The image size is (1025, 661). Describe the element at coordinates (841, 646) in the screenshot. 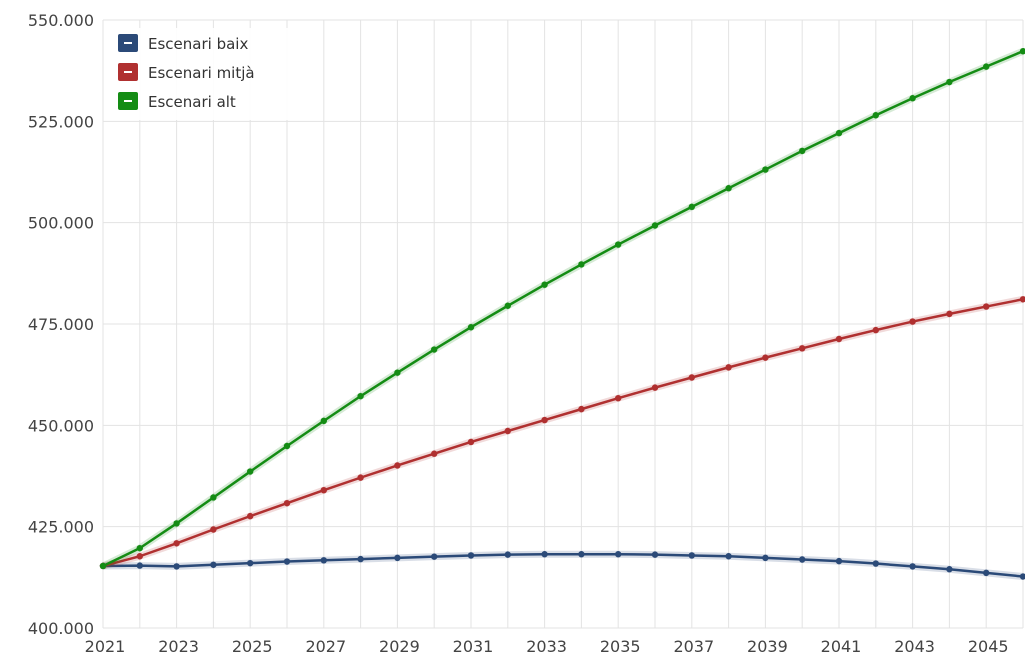

I see `x-tick-label: 2041` at that location.